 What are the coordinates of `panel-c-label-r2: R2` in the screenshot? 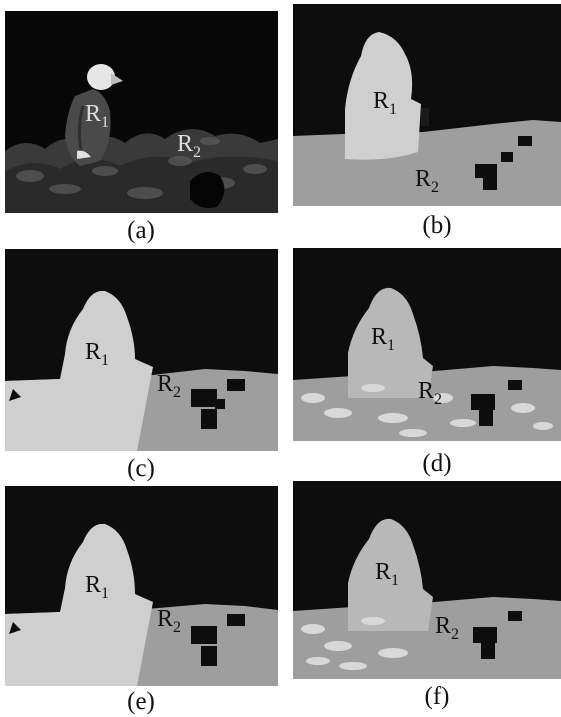 It's located at (169, 386).